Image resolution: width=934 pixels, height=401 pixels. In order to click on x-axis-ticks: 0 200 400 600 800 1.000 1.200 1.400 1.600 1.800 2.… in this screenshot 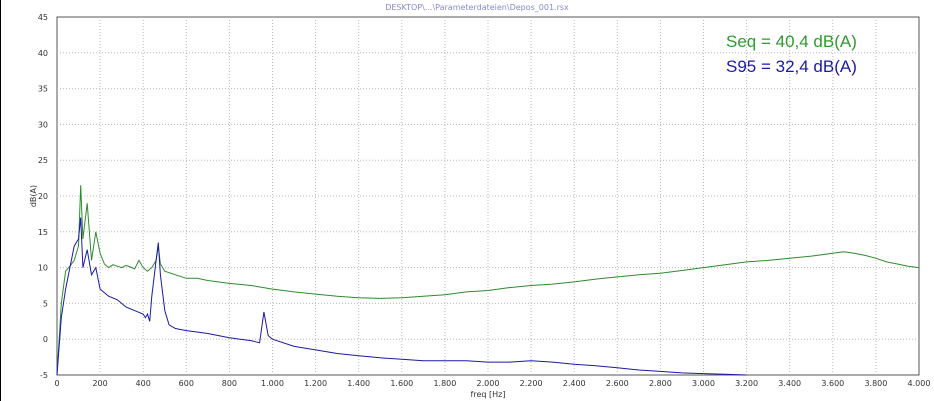, I will do `click(492, 383)`.